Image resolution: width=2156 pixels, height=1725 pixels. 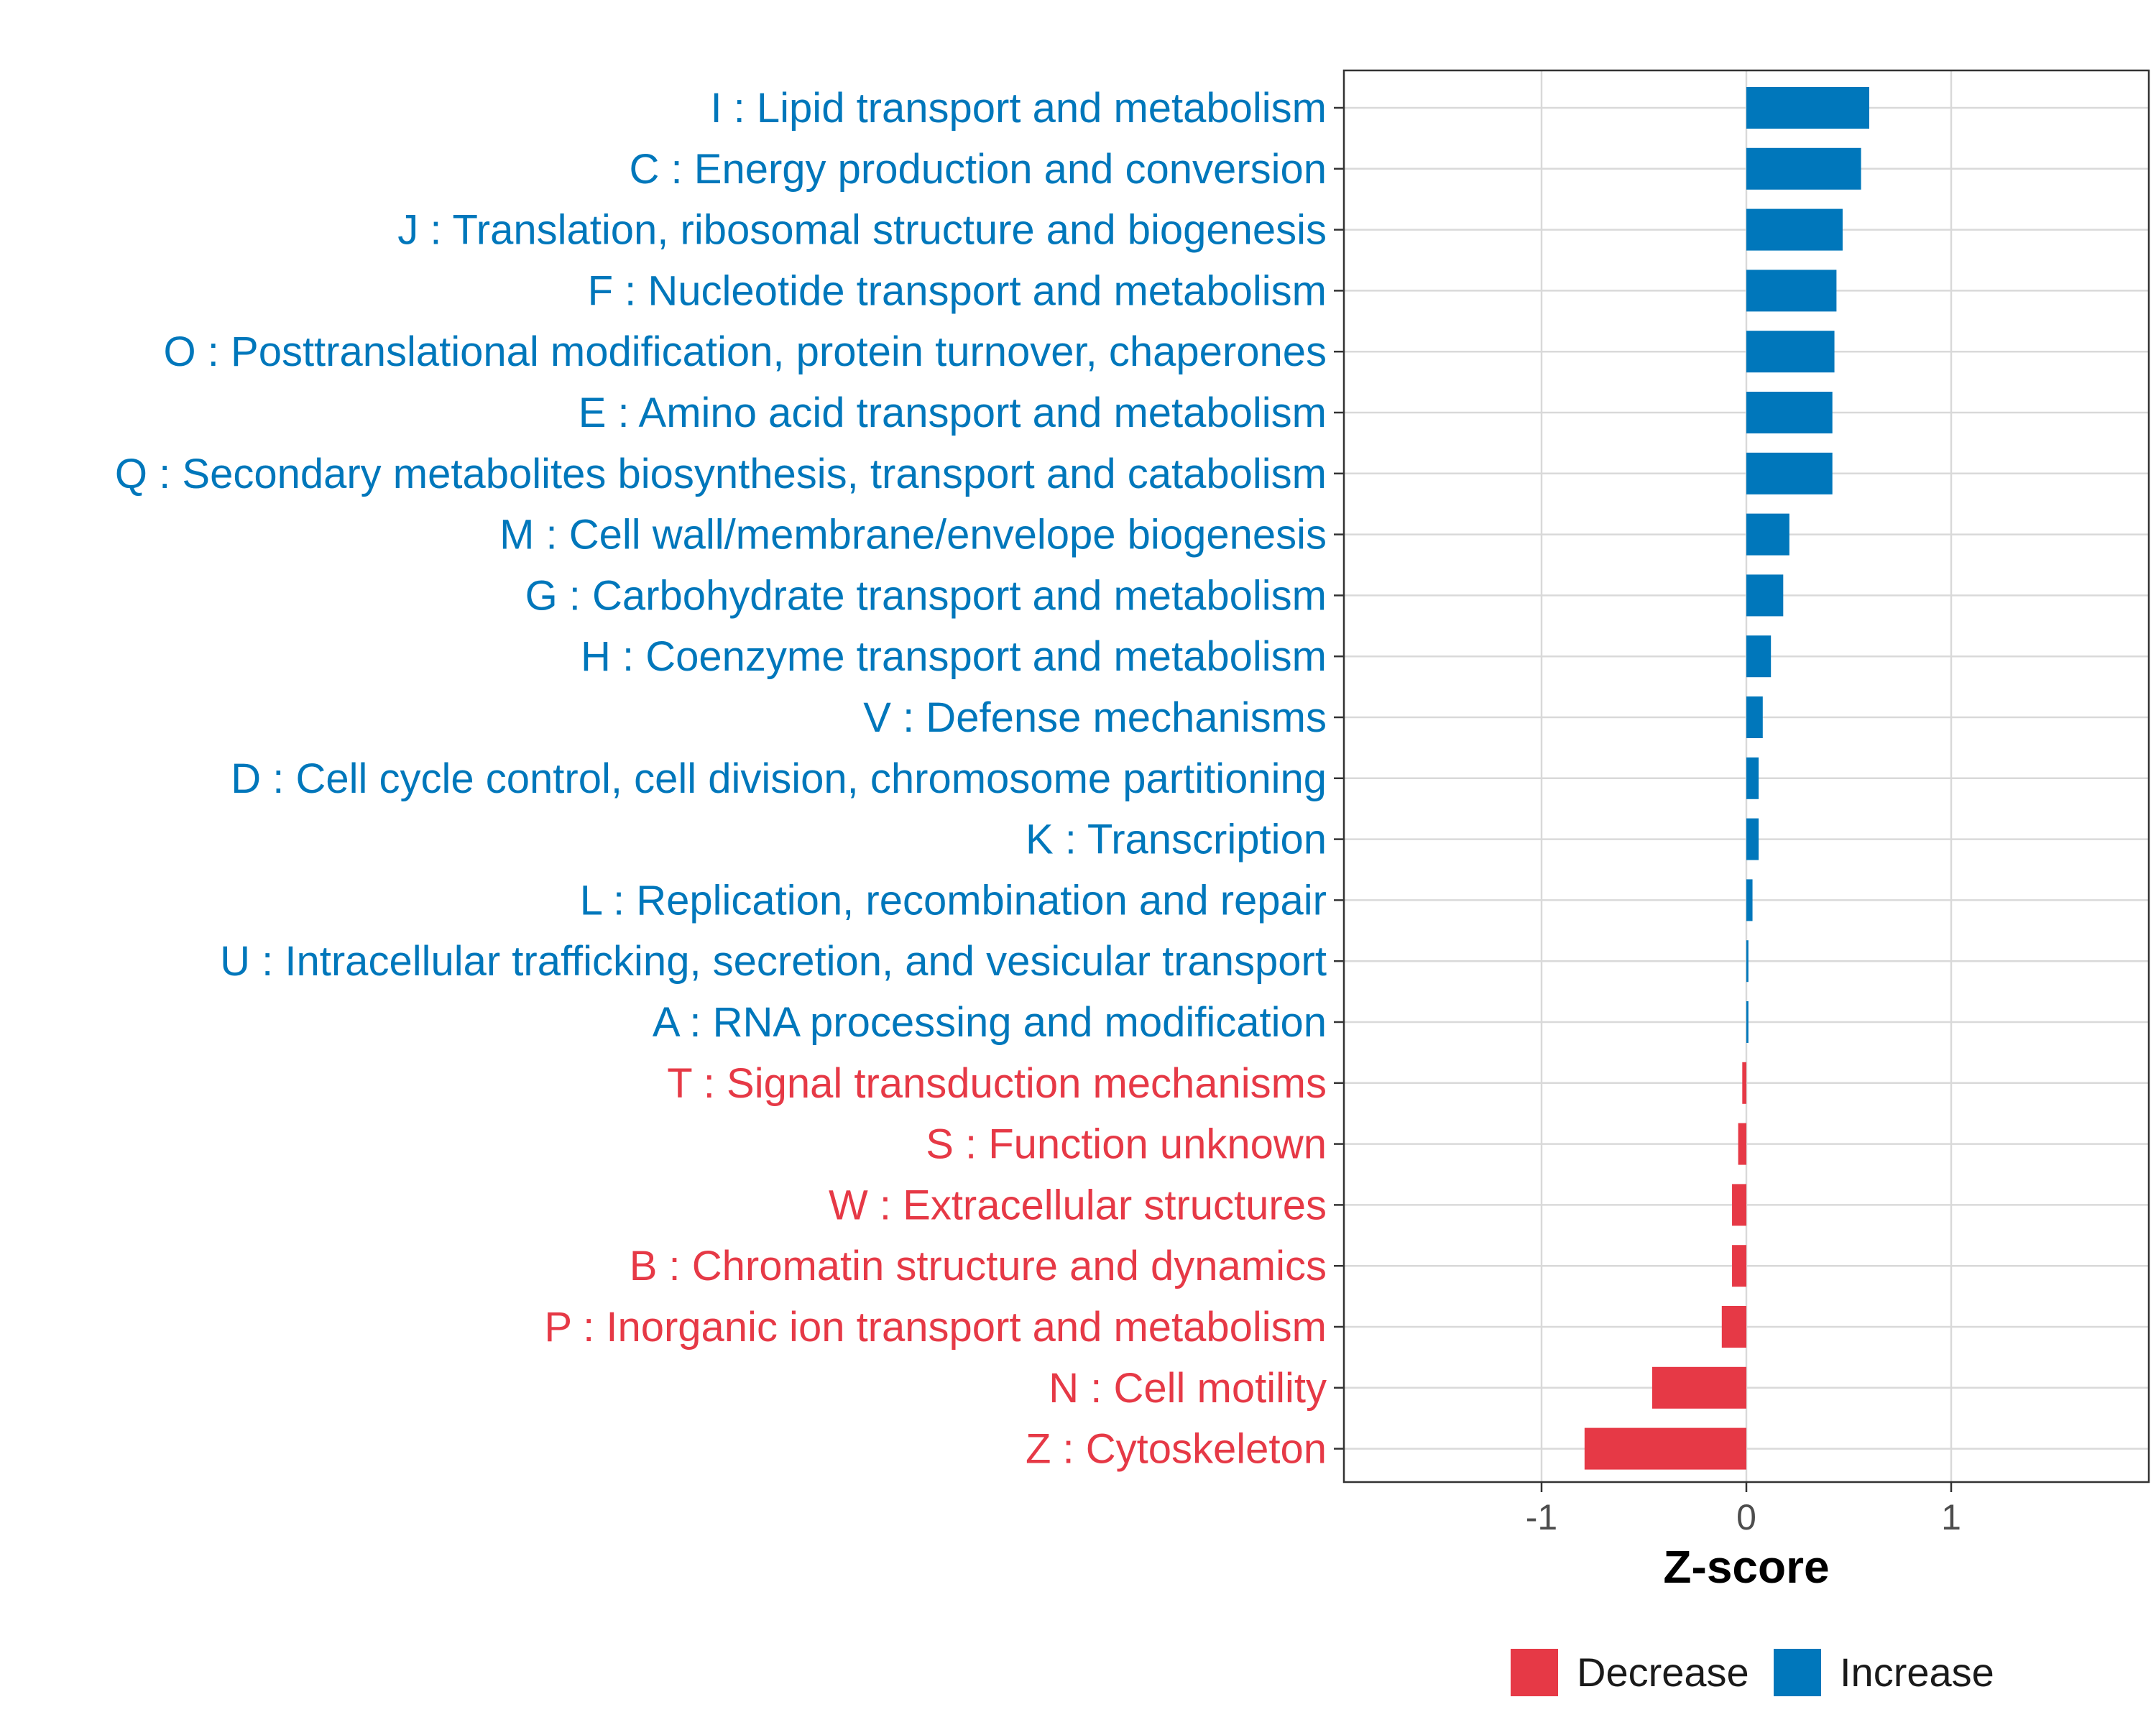 What do you see at coordinates (1794, 229) in the screenshot?
I see `bar-j` at bounding box center [1794, 229].